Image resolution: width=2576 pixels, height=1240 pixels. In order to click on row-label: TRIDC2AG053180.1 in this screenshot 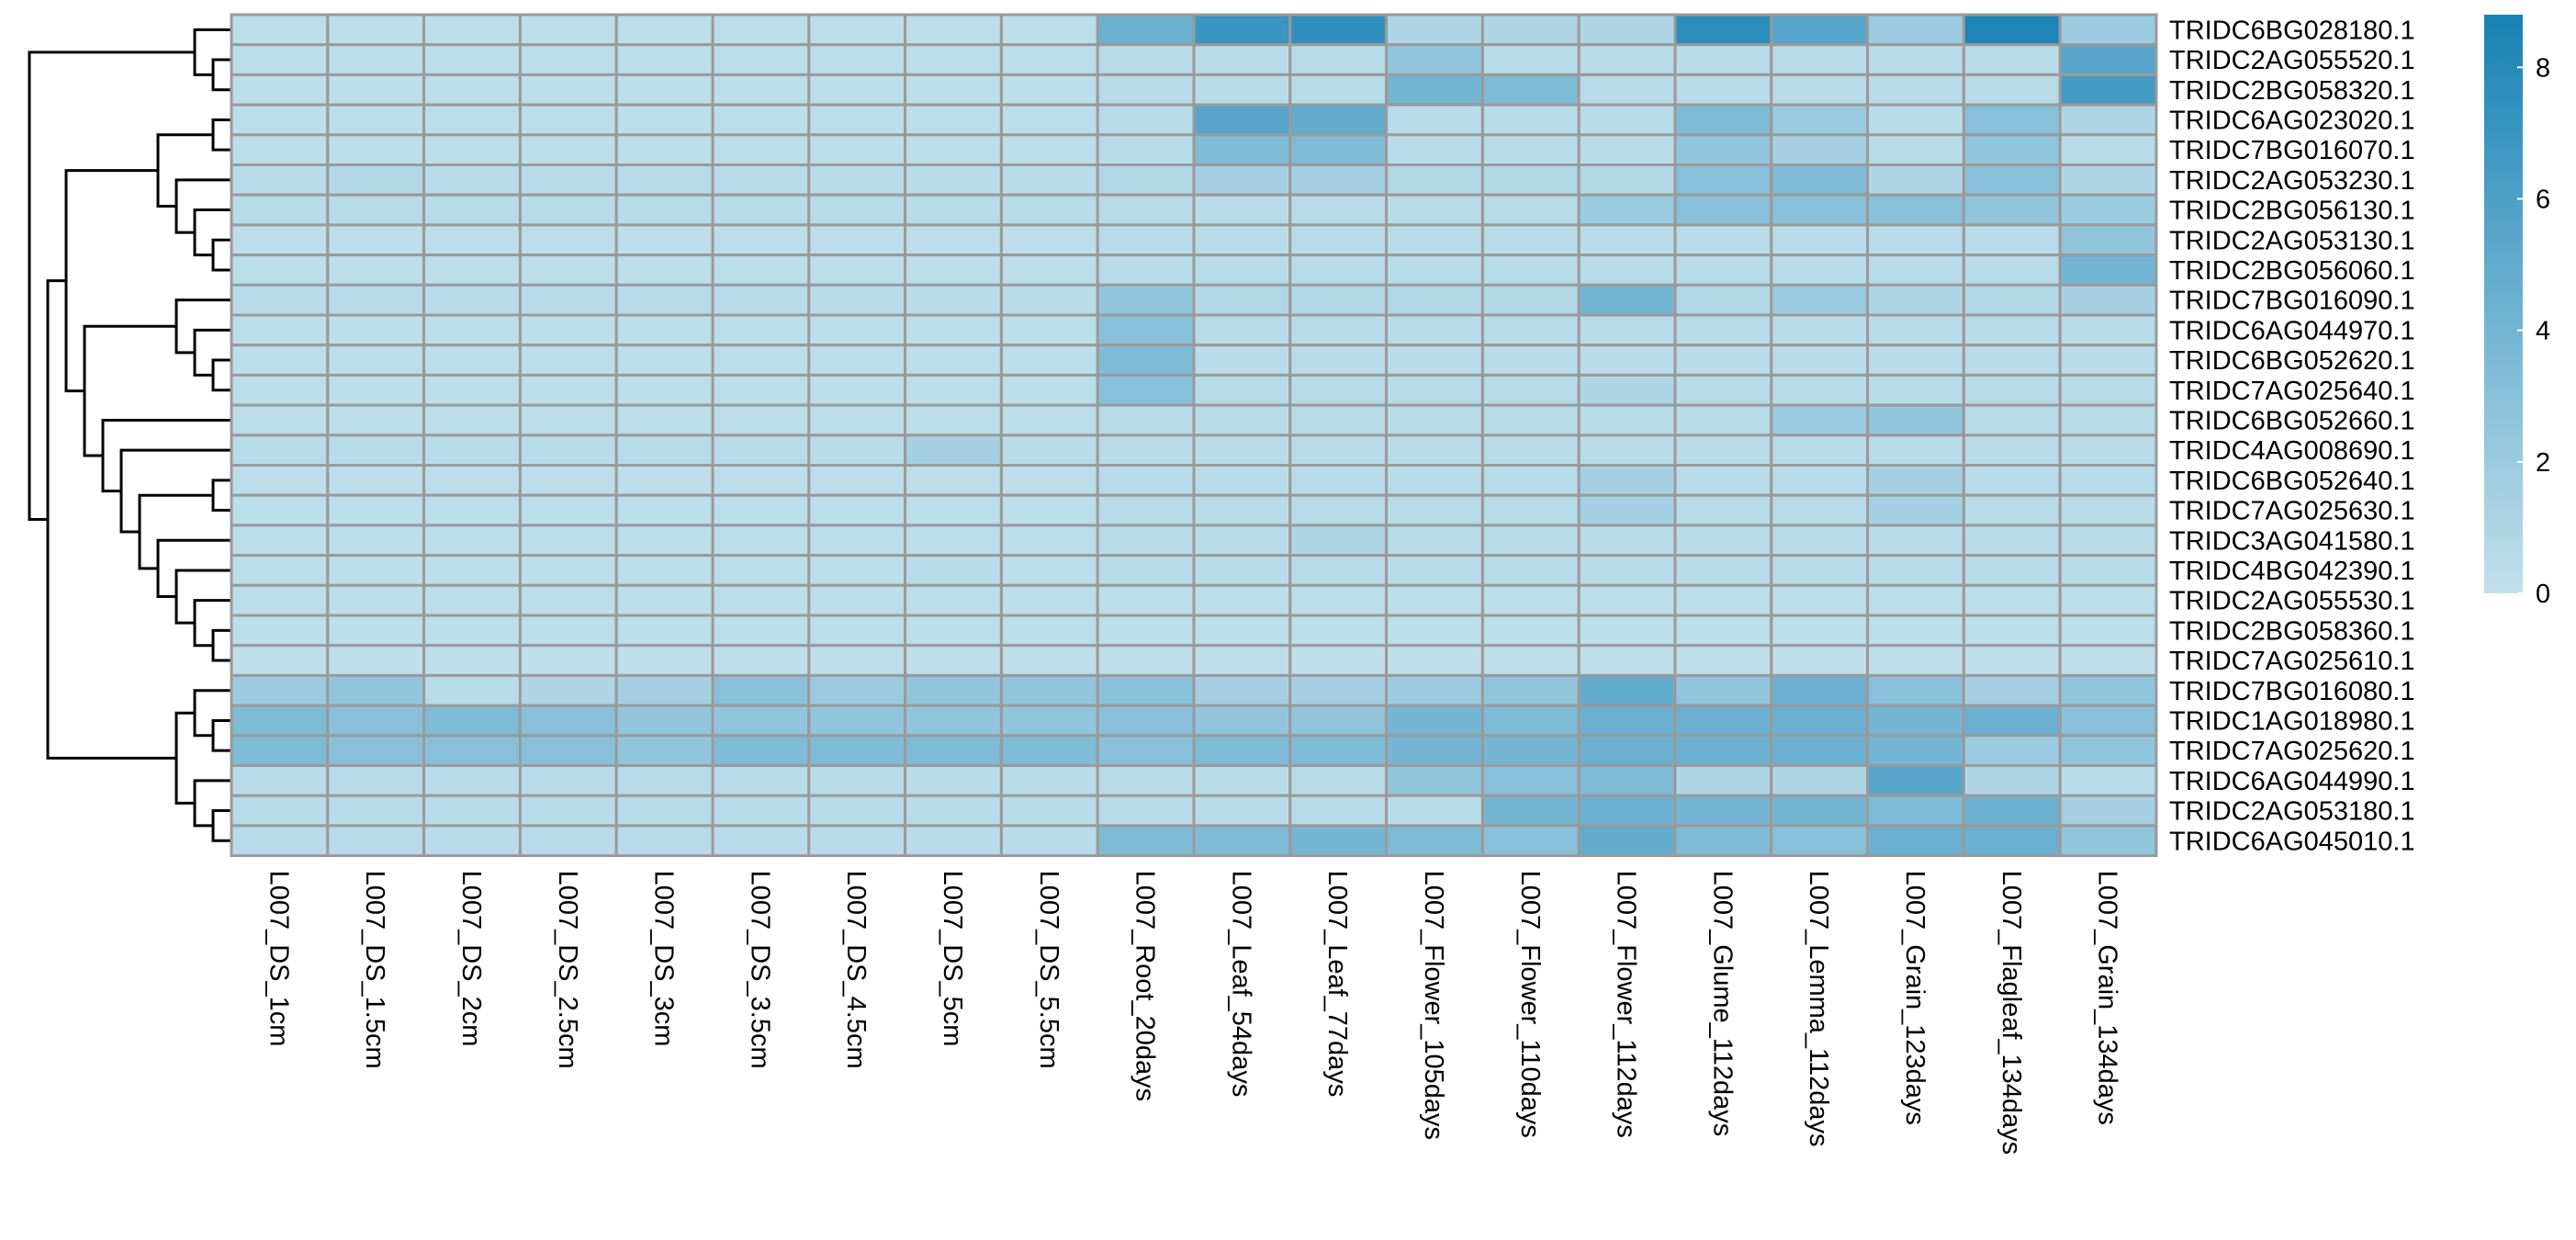, I will do `click(2292, 812)`.